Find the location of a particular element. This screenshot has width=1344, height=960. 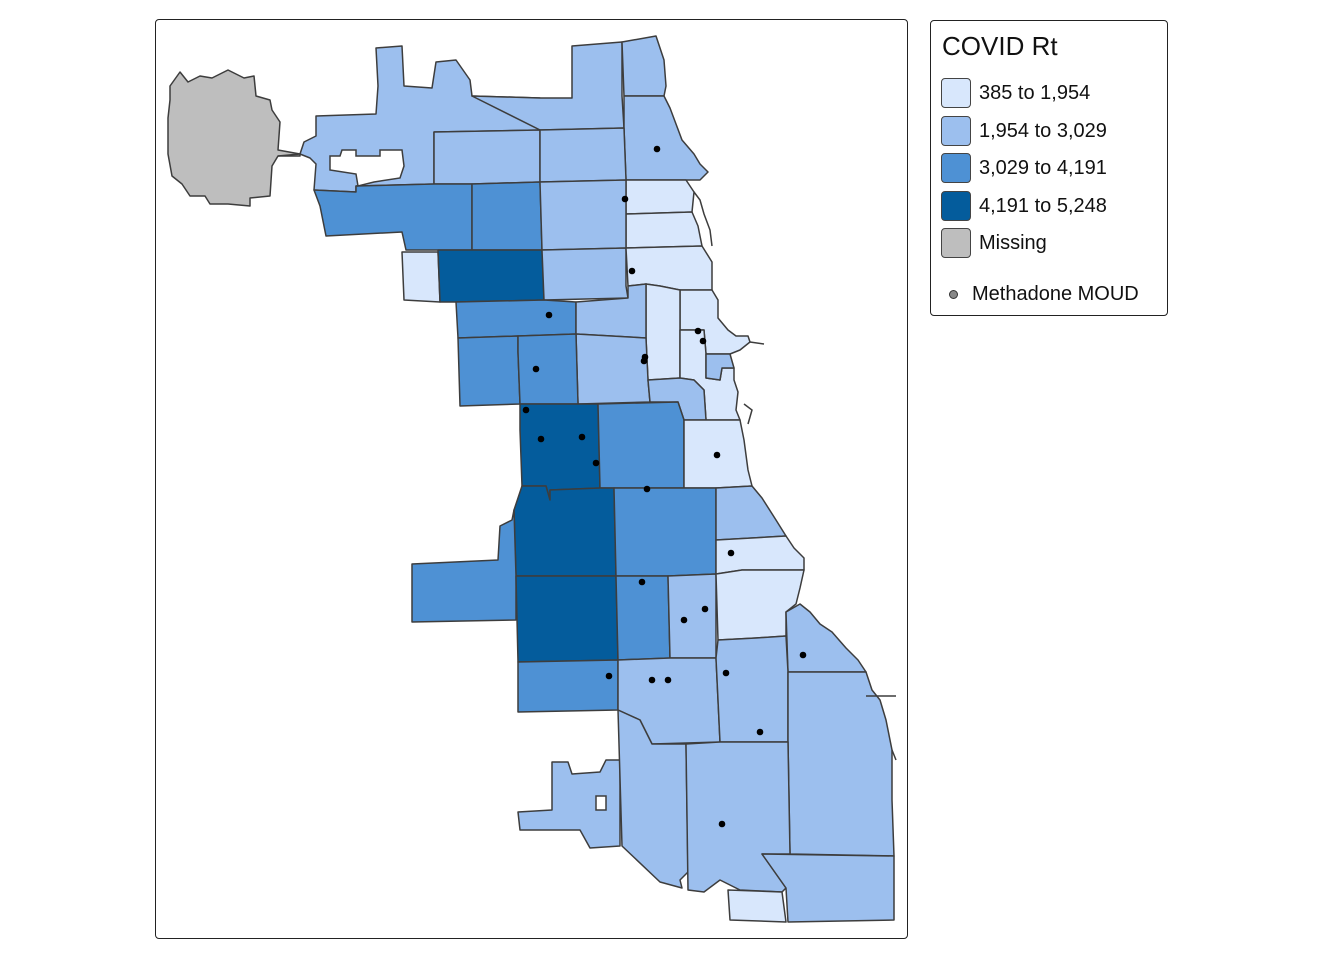

legend-item-class-3: 3,029 to 4,191 is located at coordinates (1024, 168).